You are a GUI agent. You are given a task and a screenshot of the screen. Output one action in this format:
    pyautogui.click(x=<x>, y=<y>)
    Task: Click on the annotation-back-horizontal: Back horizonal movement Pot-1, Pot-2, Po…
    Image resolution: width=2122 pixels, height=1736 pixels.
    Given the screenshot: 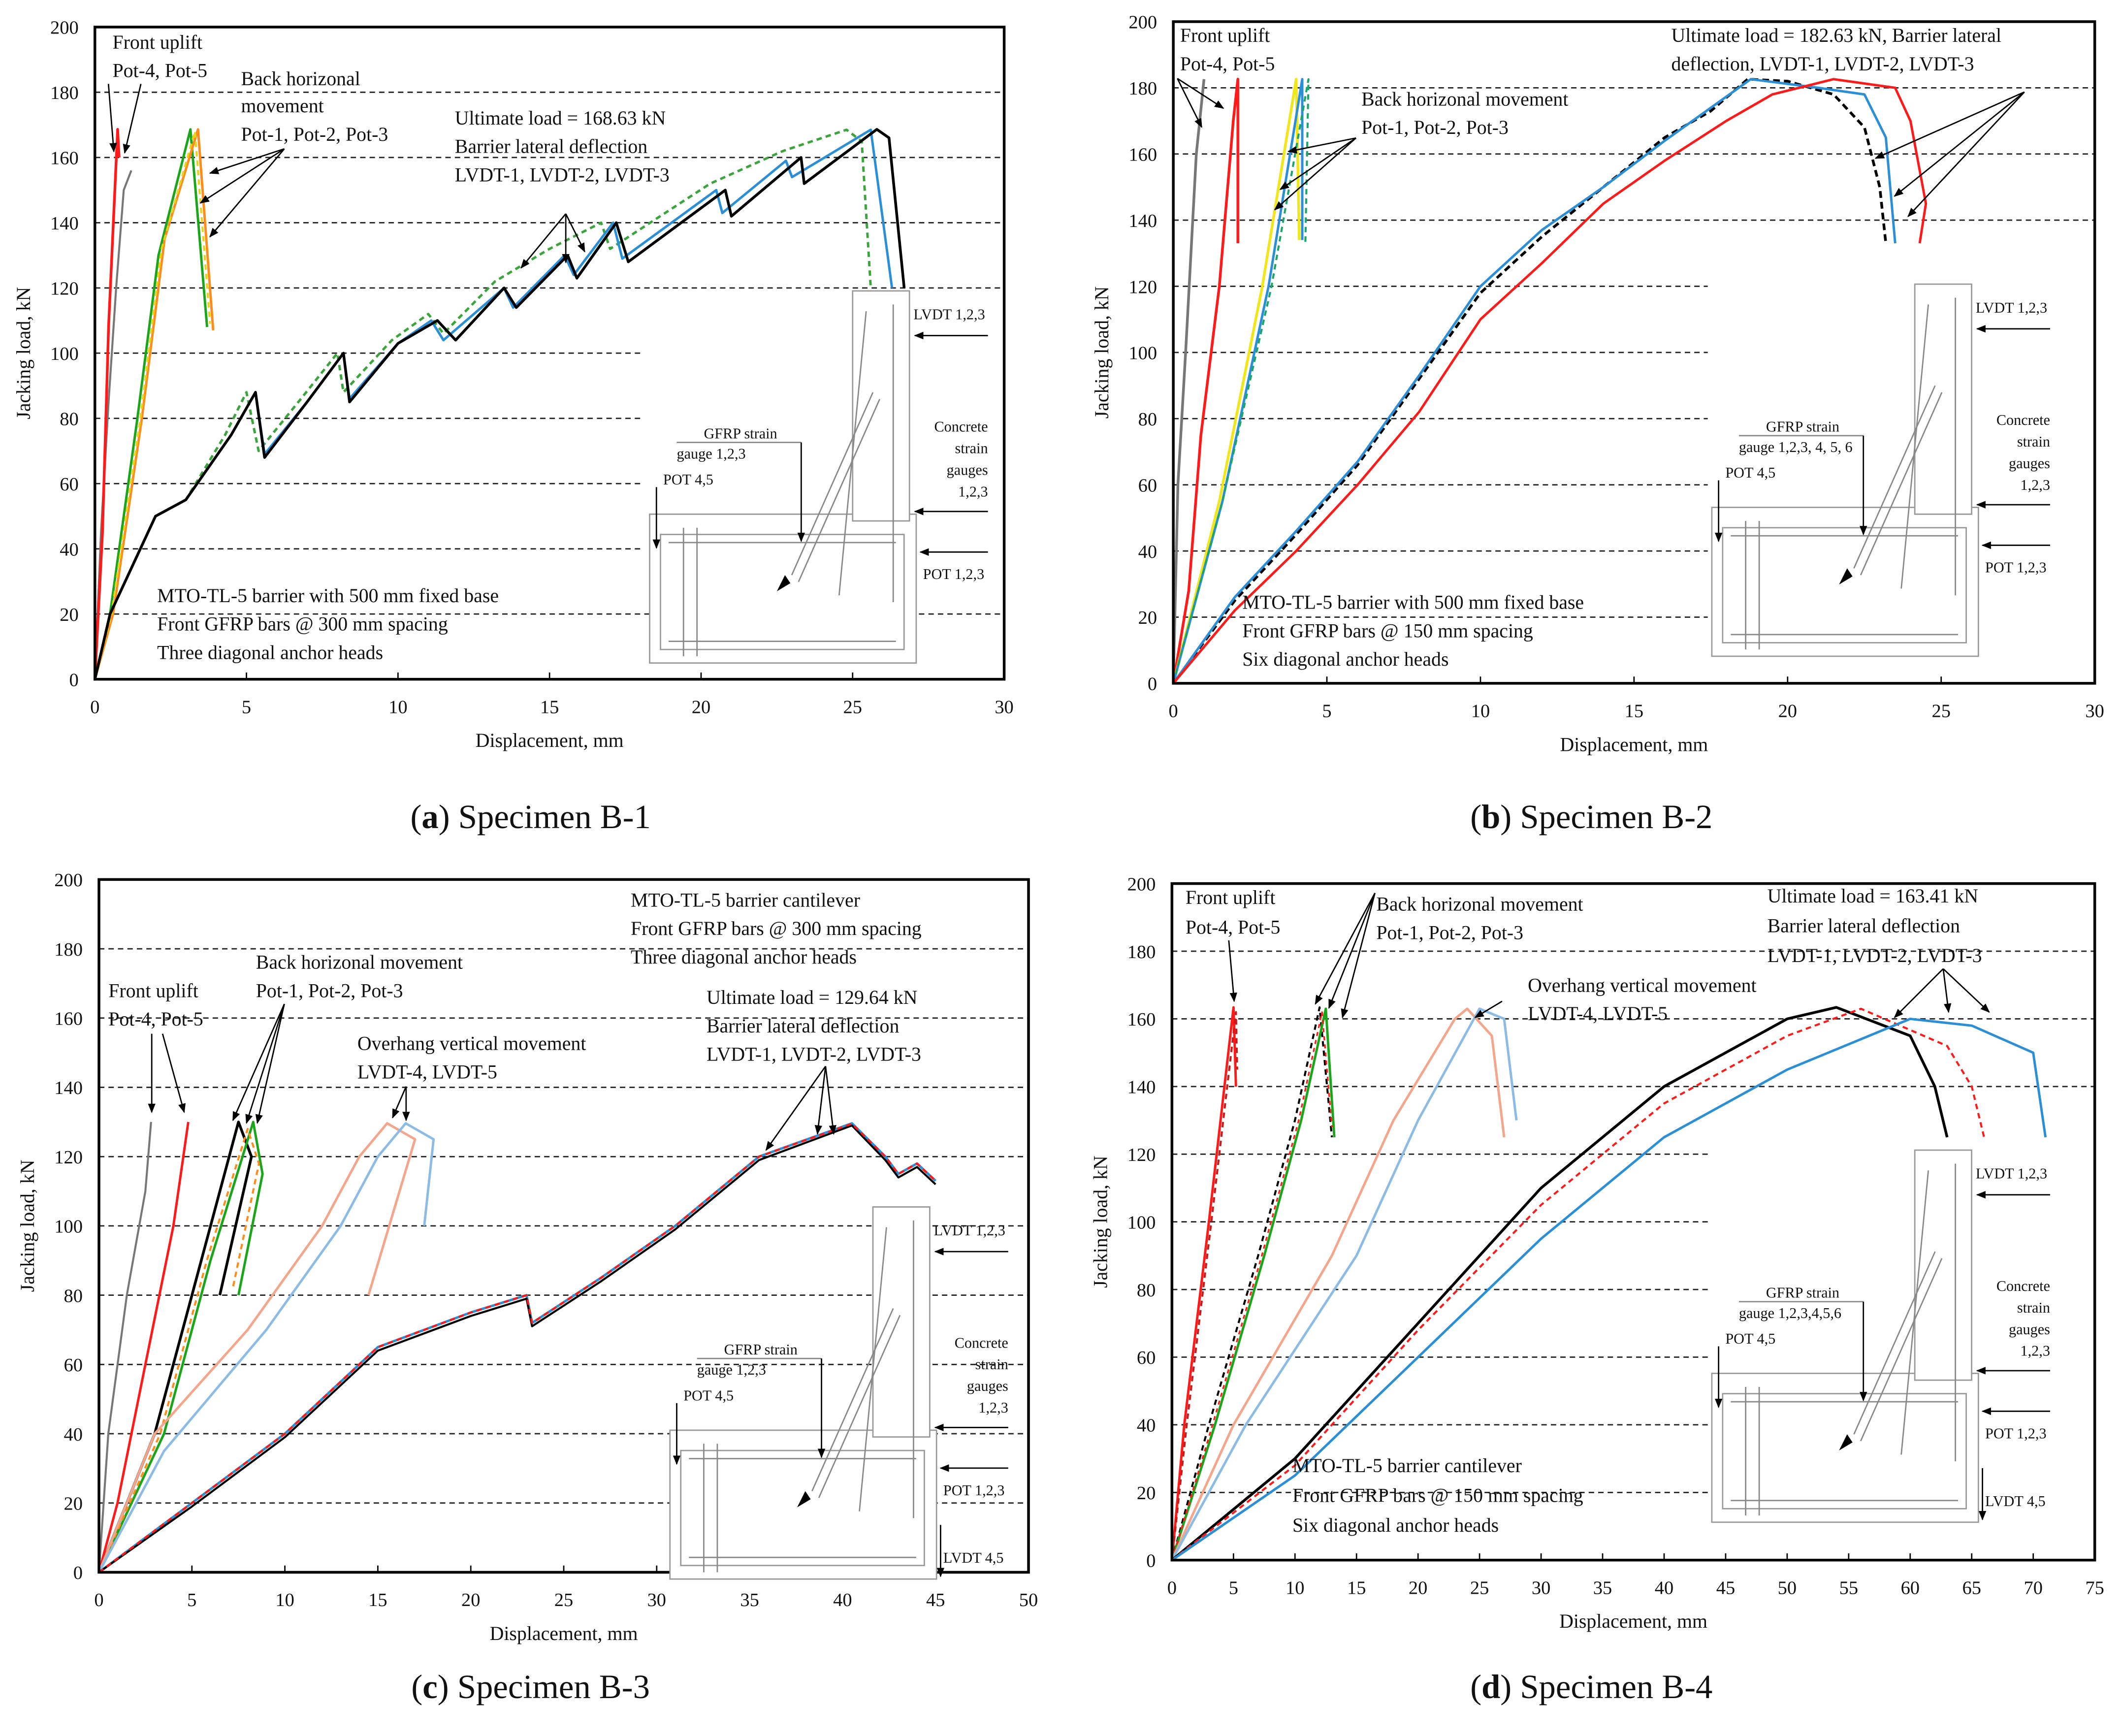 What is the action you would take?
    pyautogui.click(x=1480, y=918)
    